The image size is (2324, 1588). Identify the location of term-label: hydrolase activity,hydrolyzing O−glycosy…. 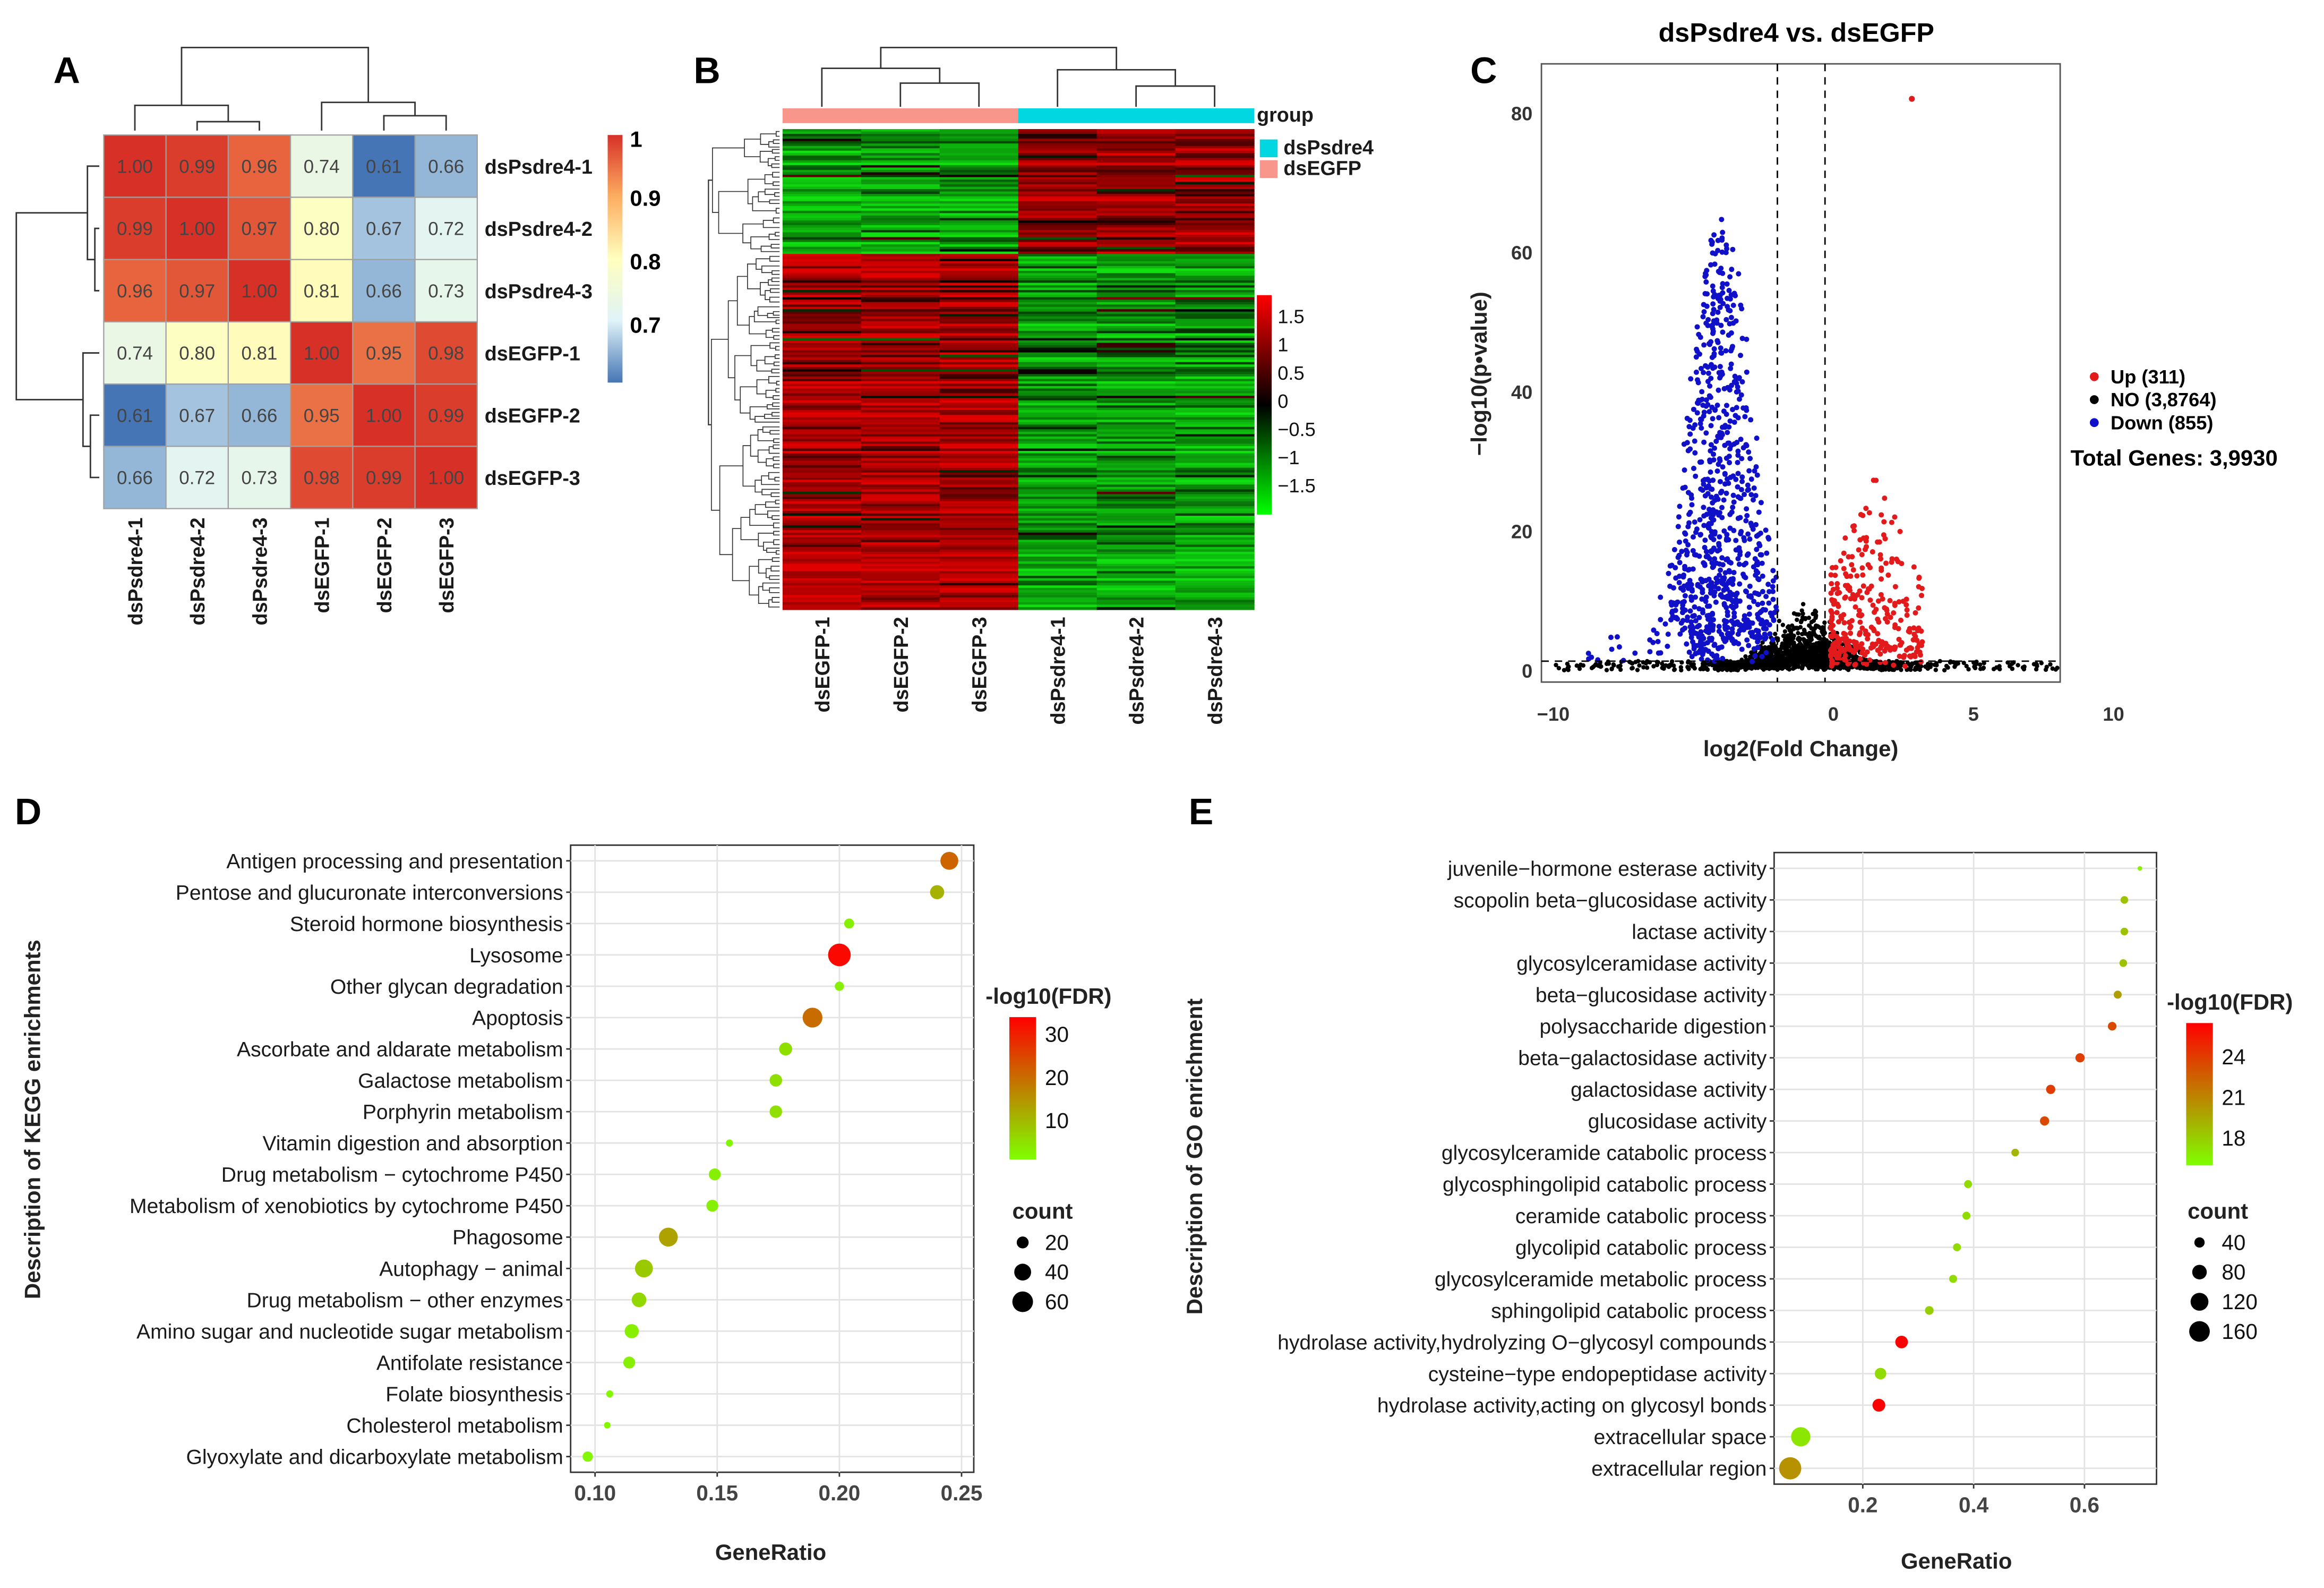
(1521, 1342).